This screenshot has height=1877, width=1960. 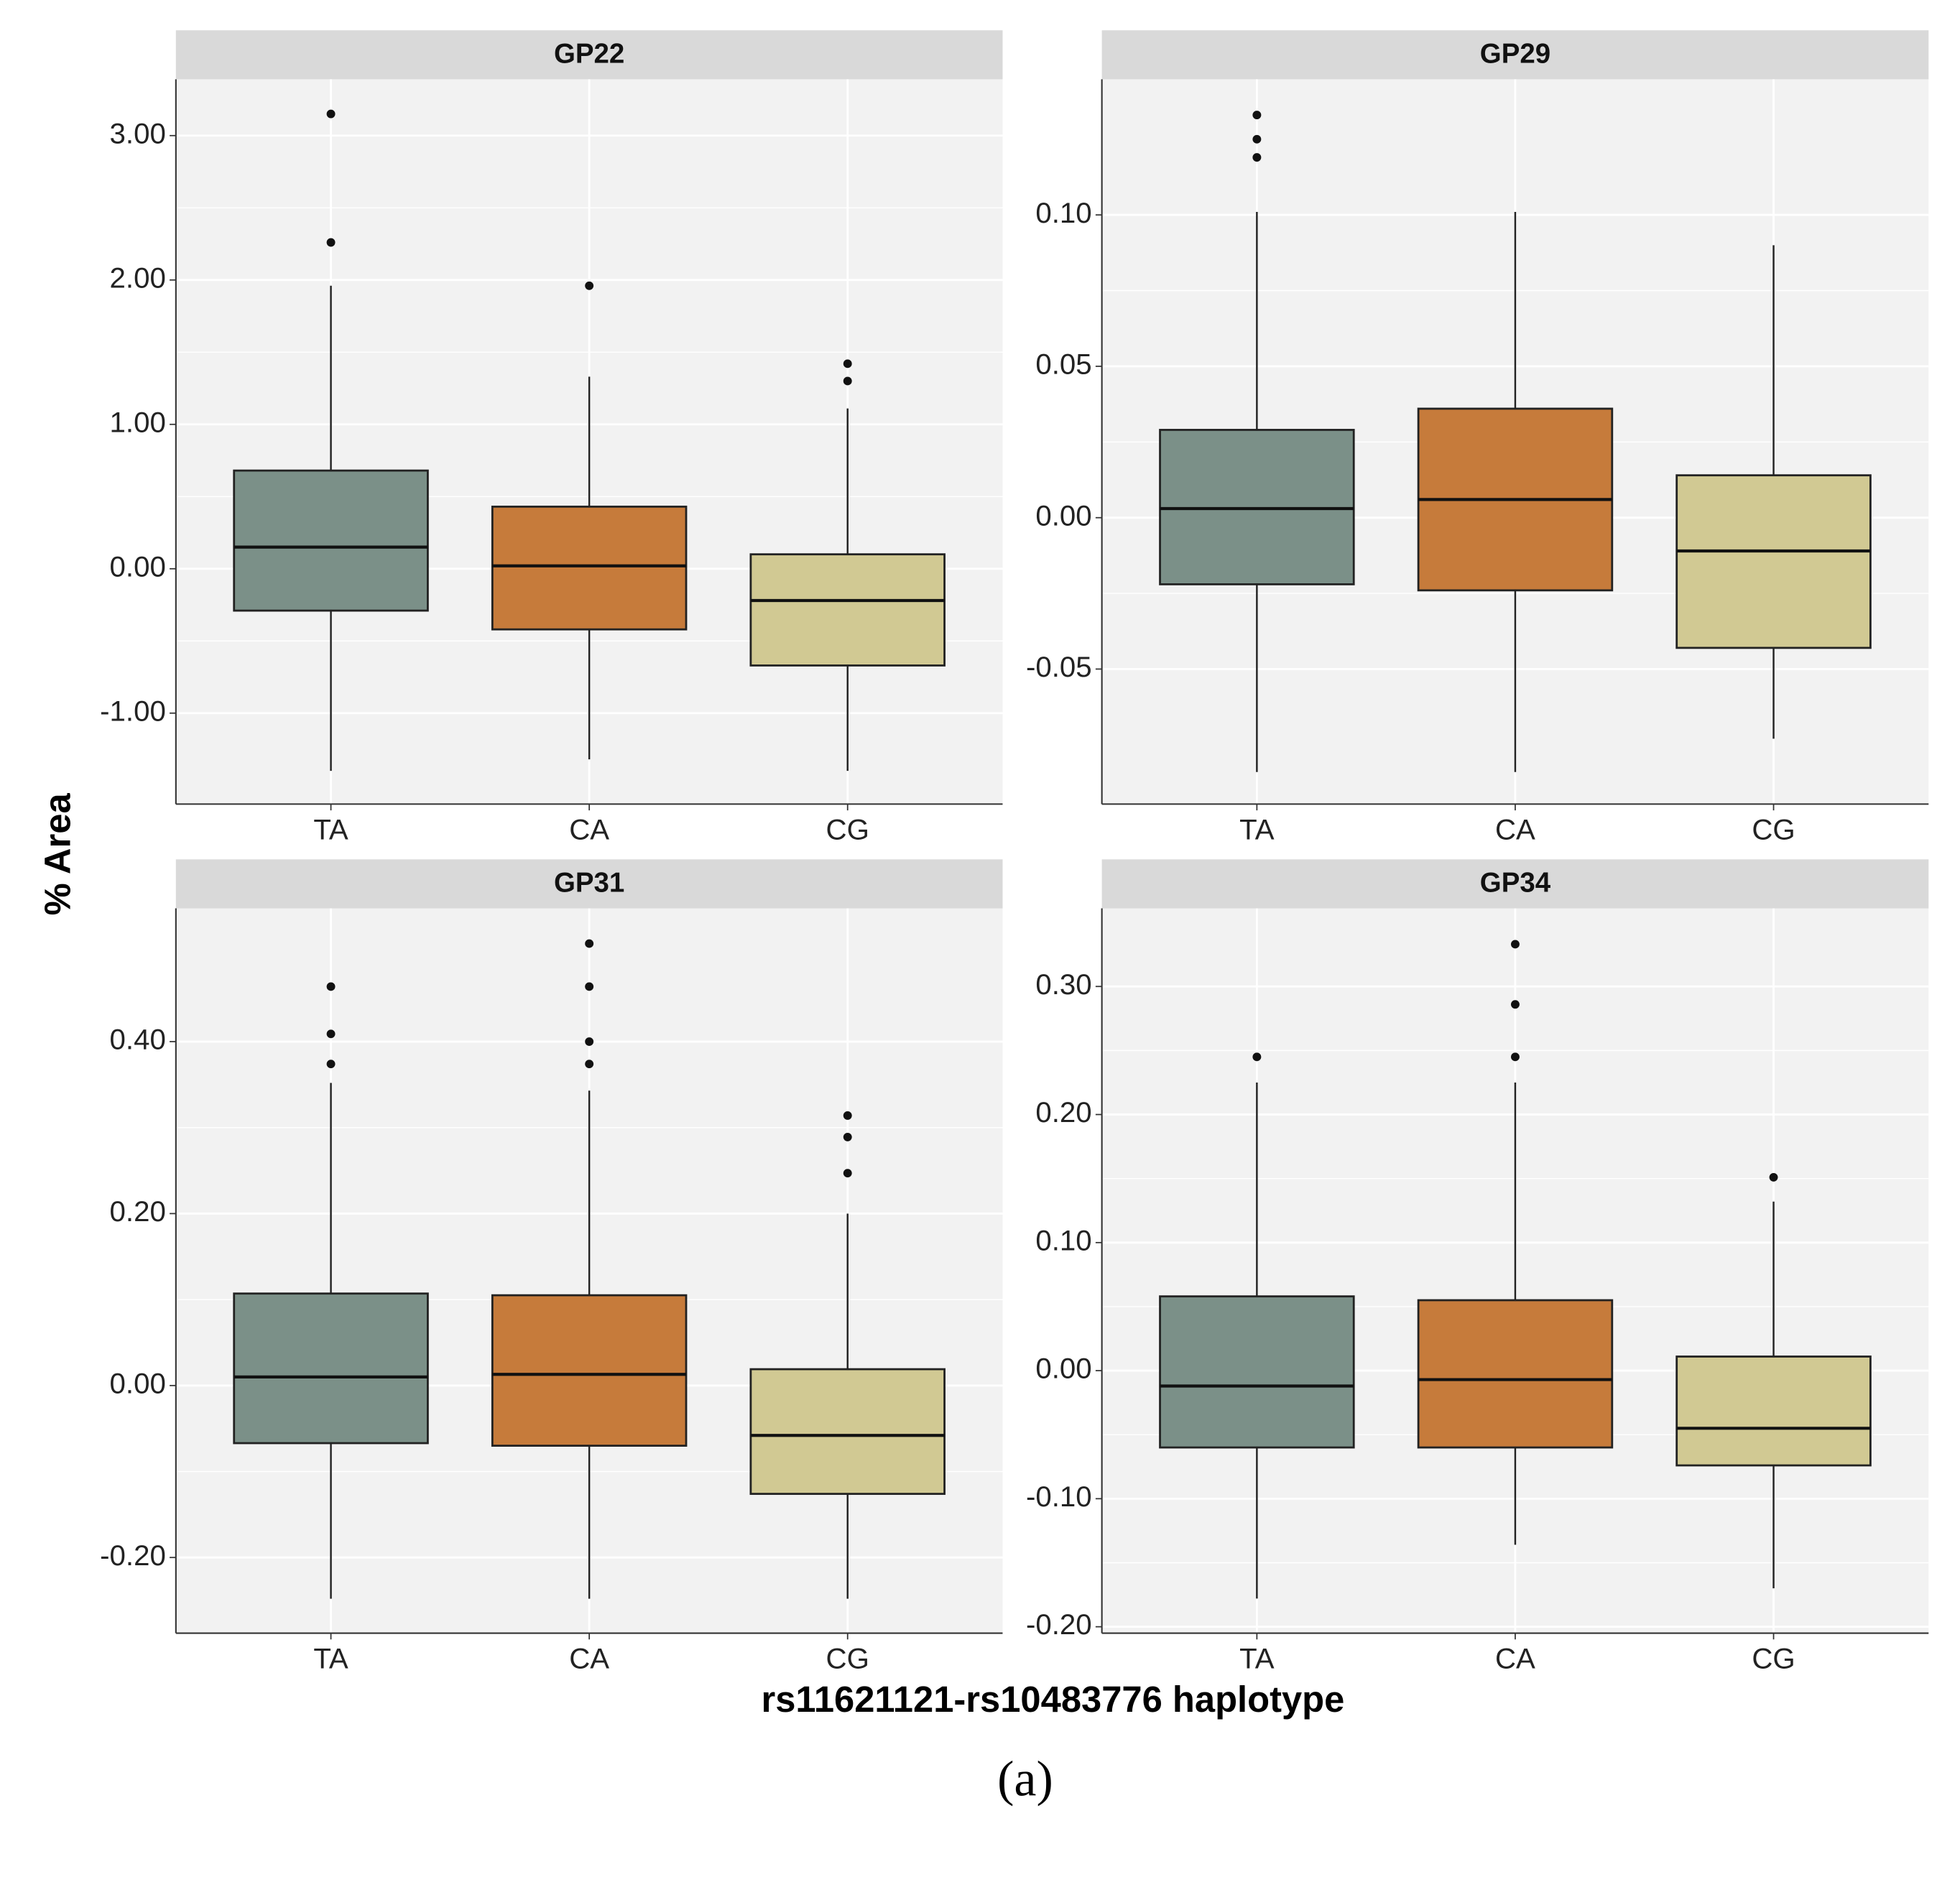 I want to click on panel-title: GP22, so click(x=589, y=53).